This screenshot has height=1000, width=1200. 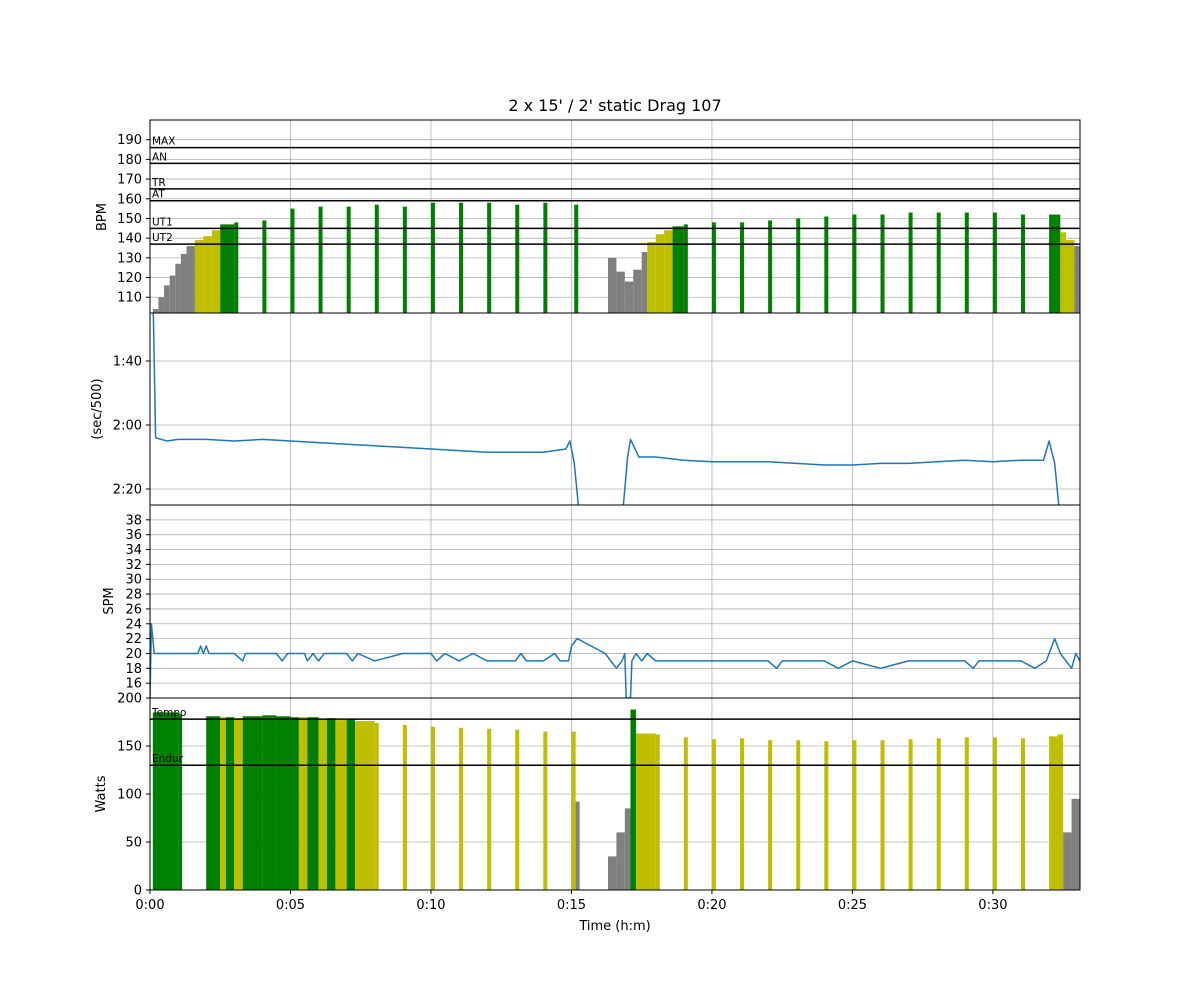 What do you see at coordinates (127, 490) in the screenshot?
I see `y-tick-label: 2:20` at bounding box center [127, 490].